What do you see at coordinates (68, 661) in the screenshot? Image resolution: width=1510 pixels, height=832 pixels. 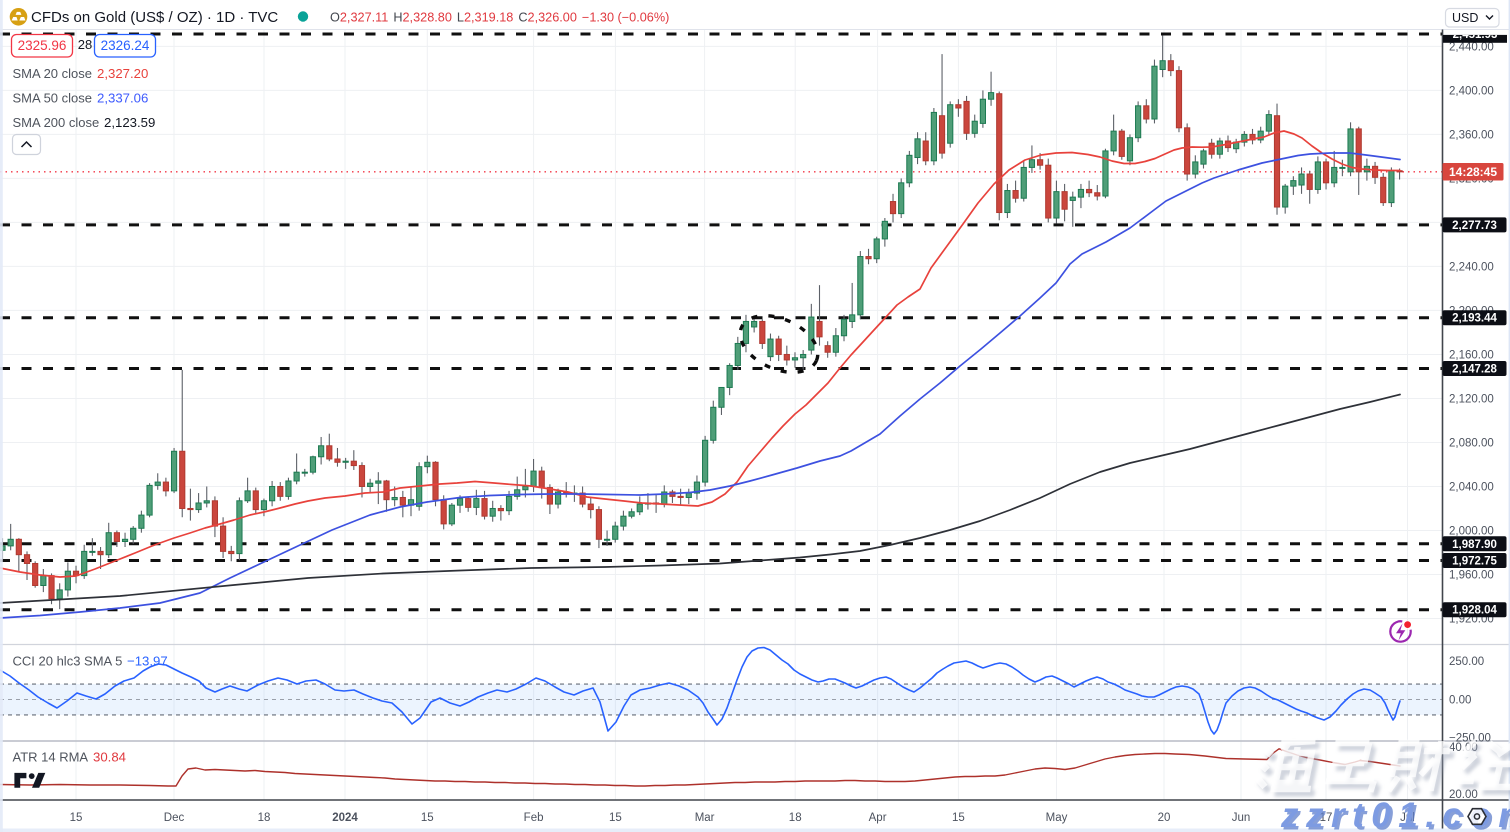 I see `svg-text: CCI 20 hlc3 SMA 5` at bounding box center [68, 661].